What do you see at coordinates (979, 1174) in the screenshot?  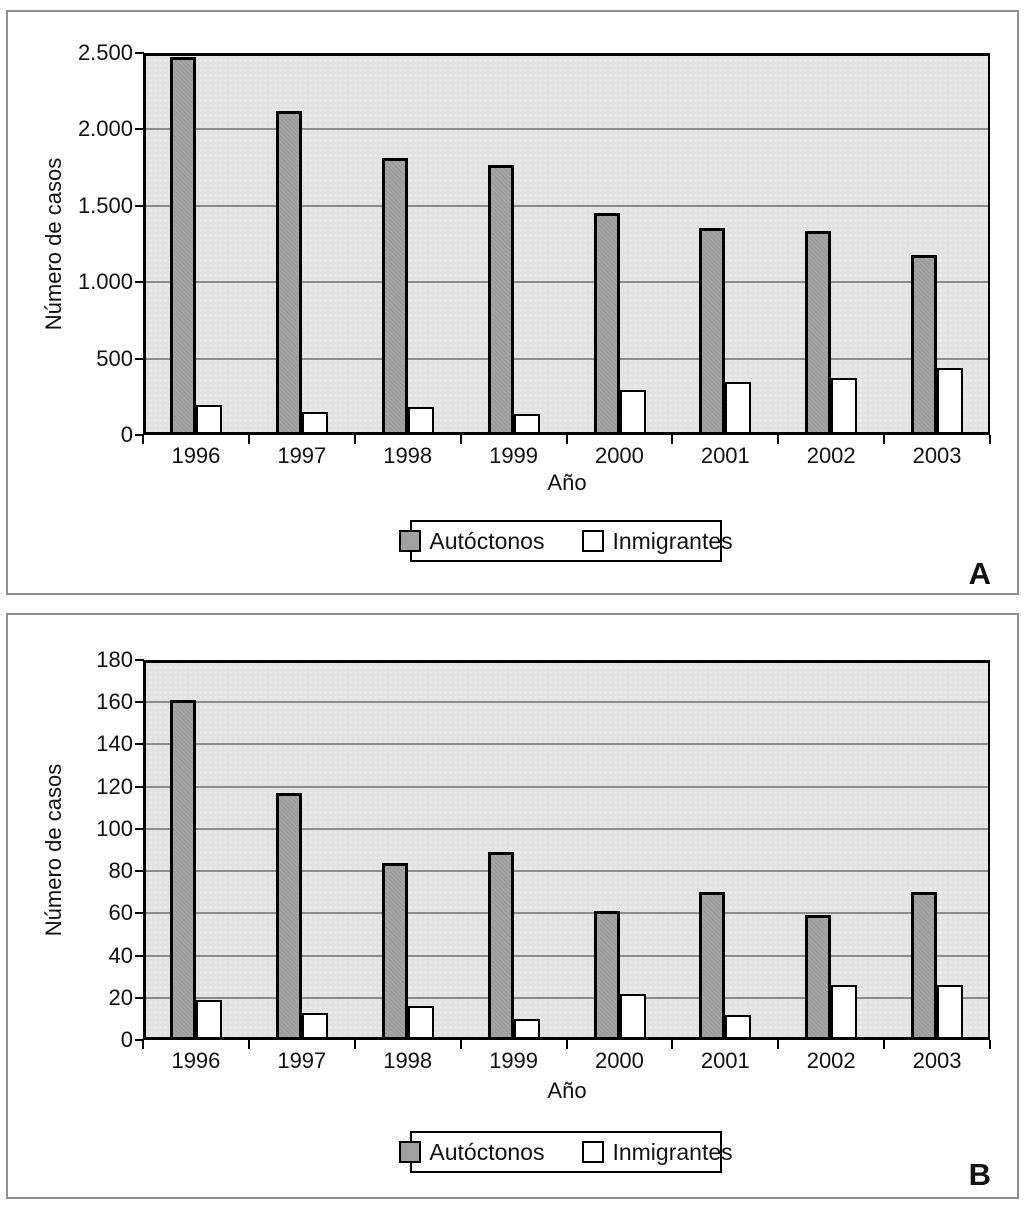 I see `panel-letter-b: B` at bounding box center [979, 1174].